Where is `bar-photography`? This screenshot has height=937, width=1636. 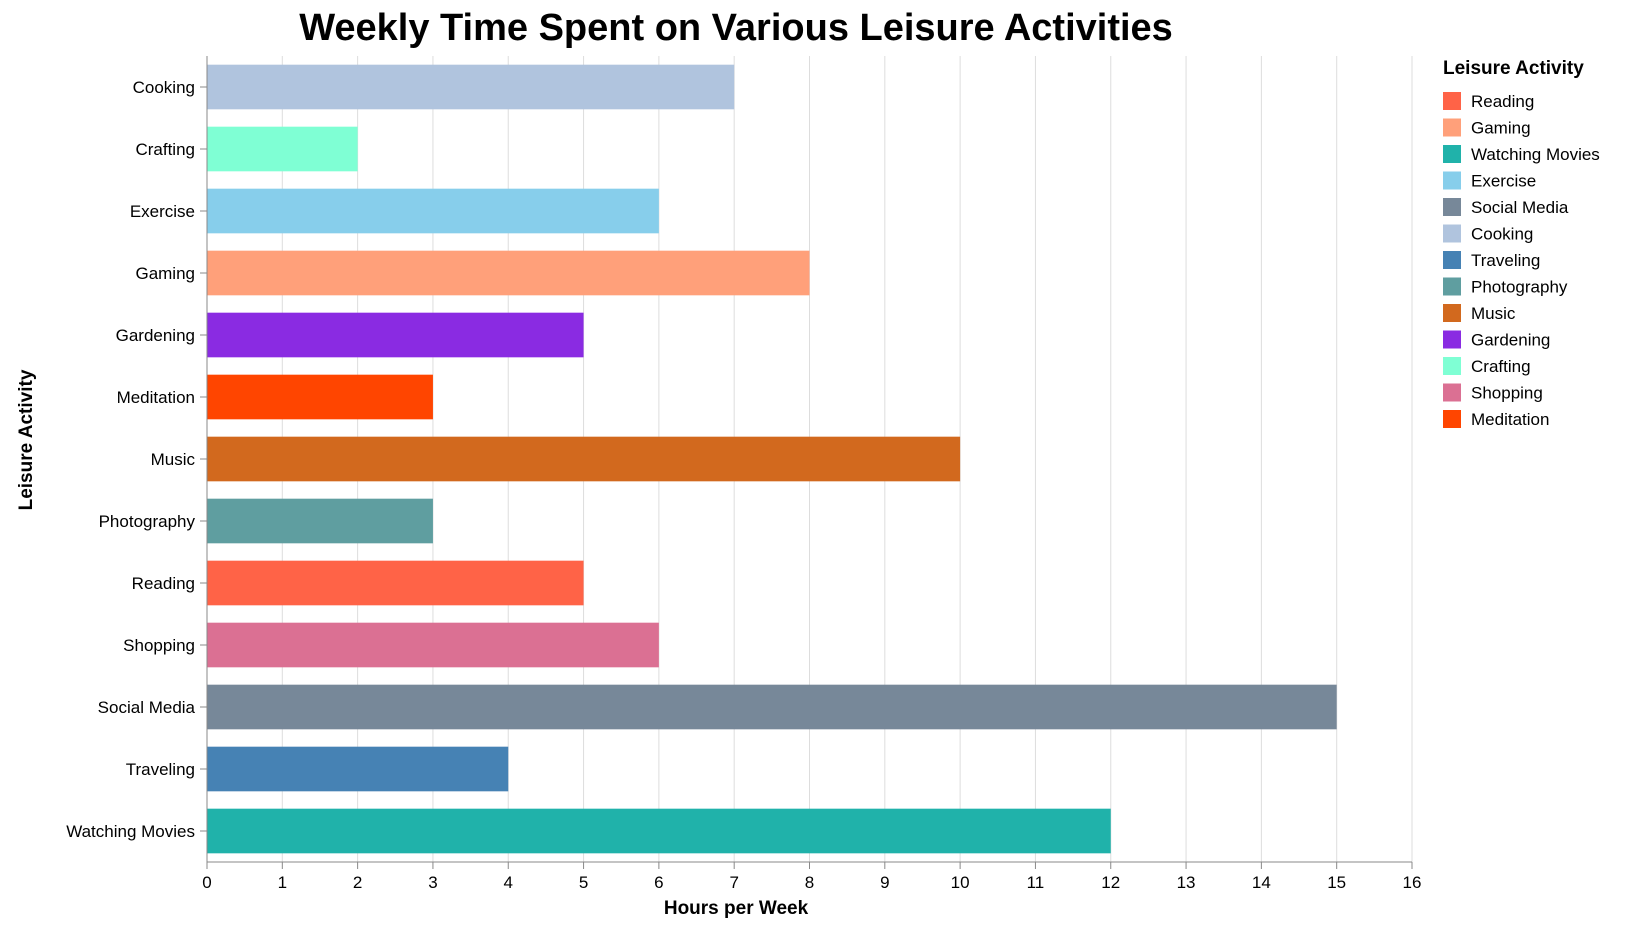
bar-photography is located at coordinates (320, 521).